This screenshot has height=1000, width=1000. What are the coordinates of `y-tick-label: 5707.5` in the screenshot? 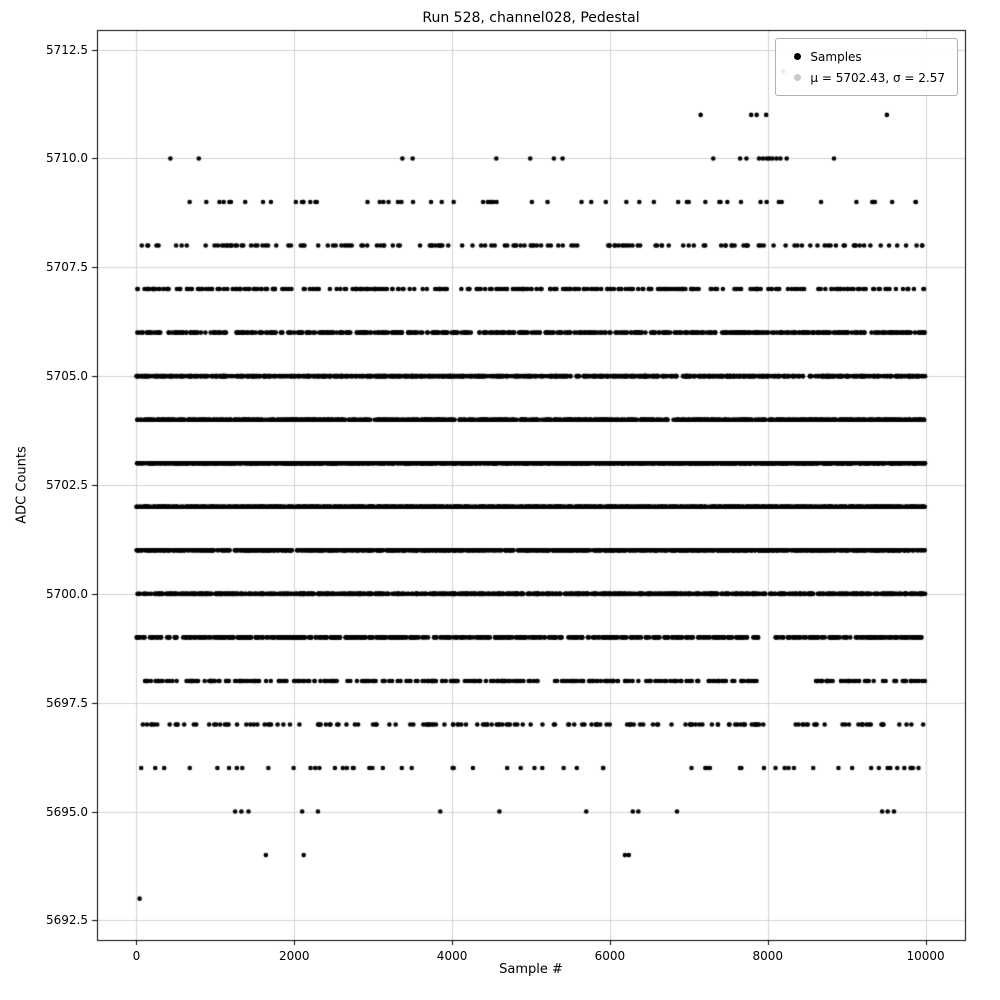 It's located at (67, 267).